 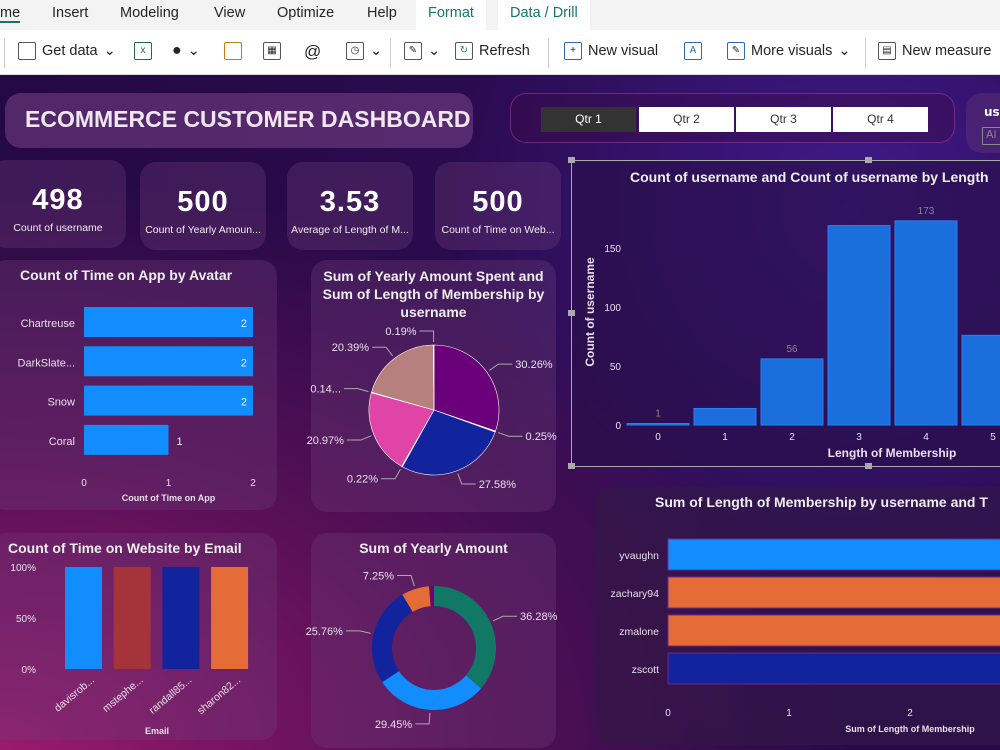 I want to click on axis-title: Sum of Length of Membership, so click(x=910, y=729).